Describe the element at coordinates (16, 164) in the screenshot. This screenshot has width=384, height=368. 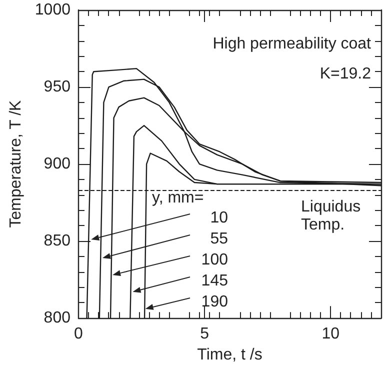
I see `y-axis-title: Temperature, T /K` at that location.